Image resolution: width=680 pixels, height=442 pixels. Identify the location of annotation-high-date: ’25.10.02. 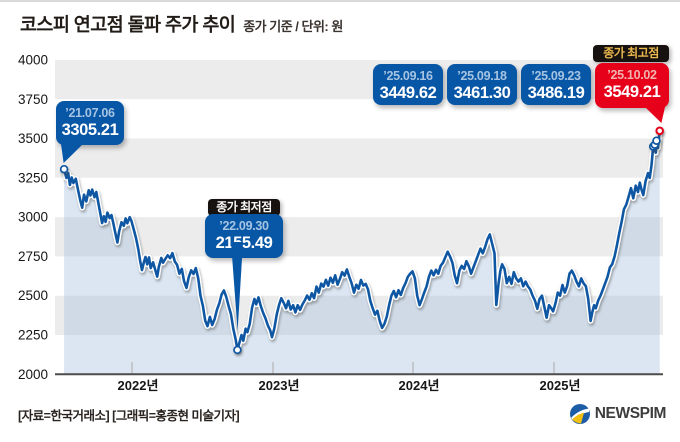
(632, 75).